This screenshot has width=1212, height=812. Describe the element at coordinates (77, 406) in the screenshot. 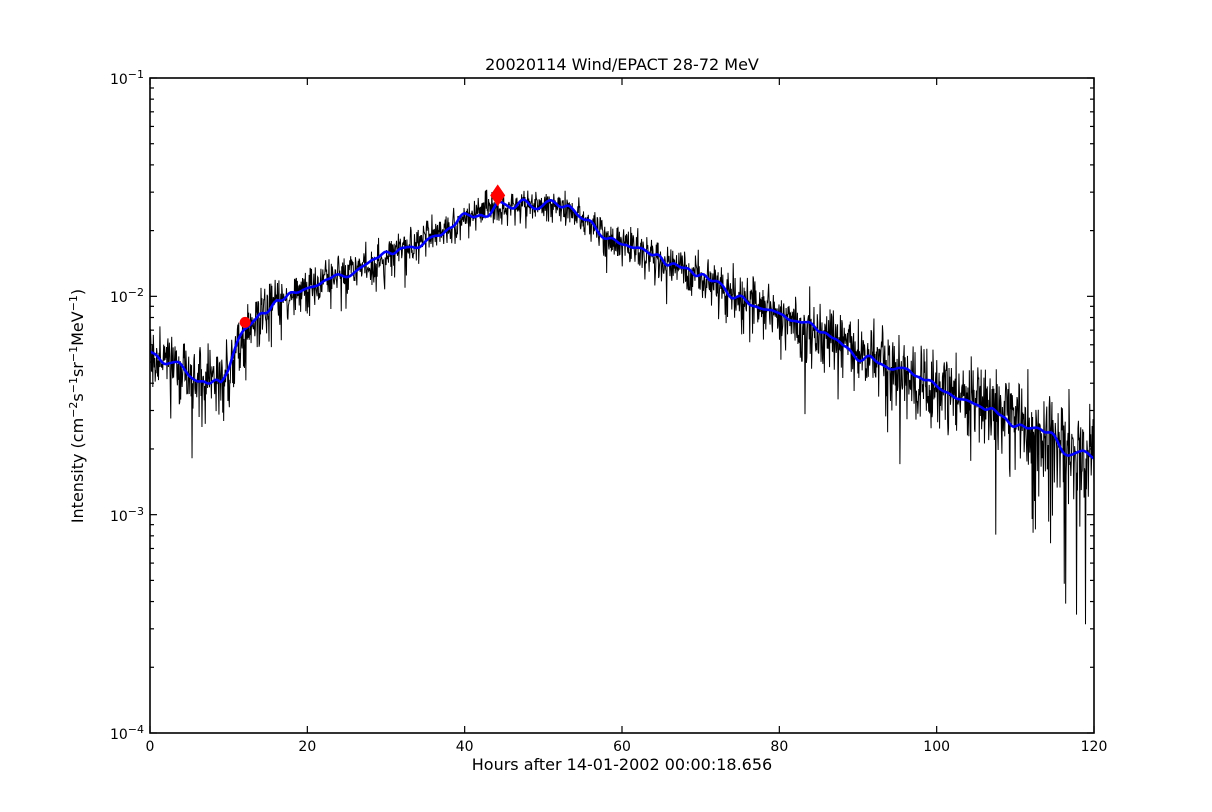

I see `y-axis-label: Intensity (cm−2s−1sr−1MeV−1)` at that location.